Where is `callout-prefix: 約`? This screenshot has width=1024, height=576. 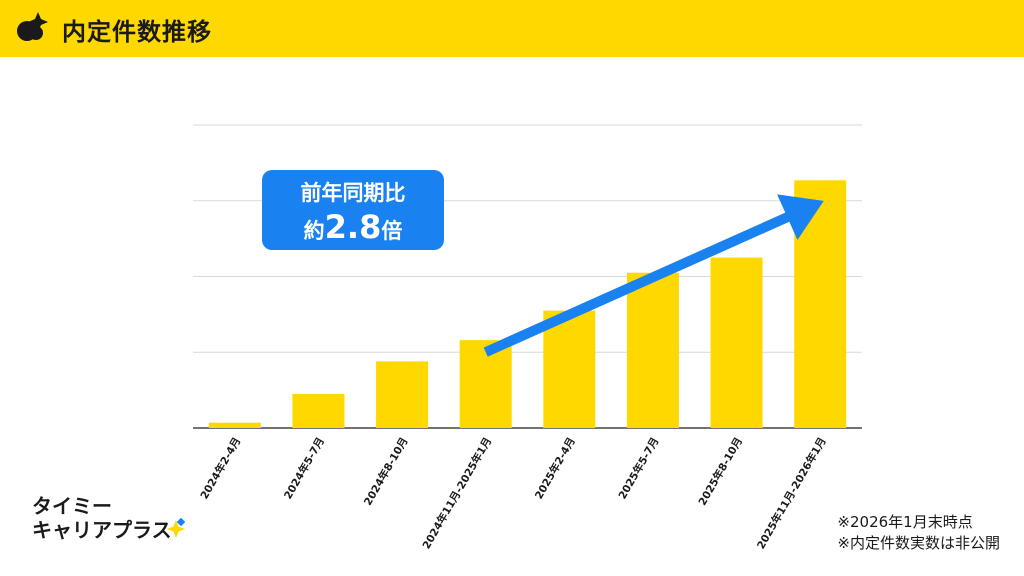 callout-prefix: 約 is located at coordinates (314, 231).